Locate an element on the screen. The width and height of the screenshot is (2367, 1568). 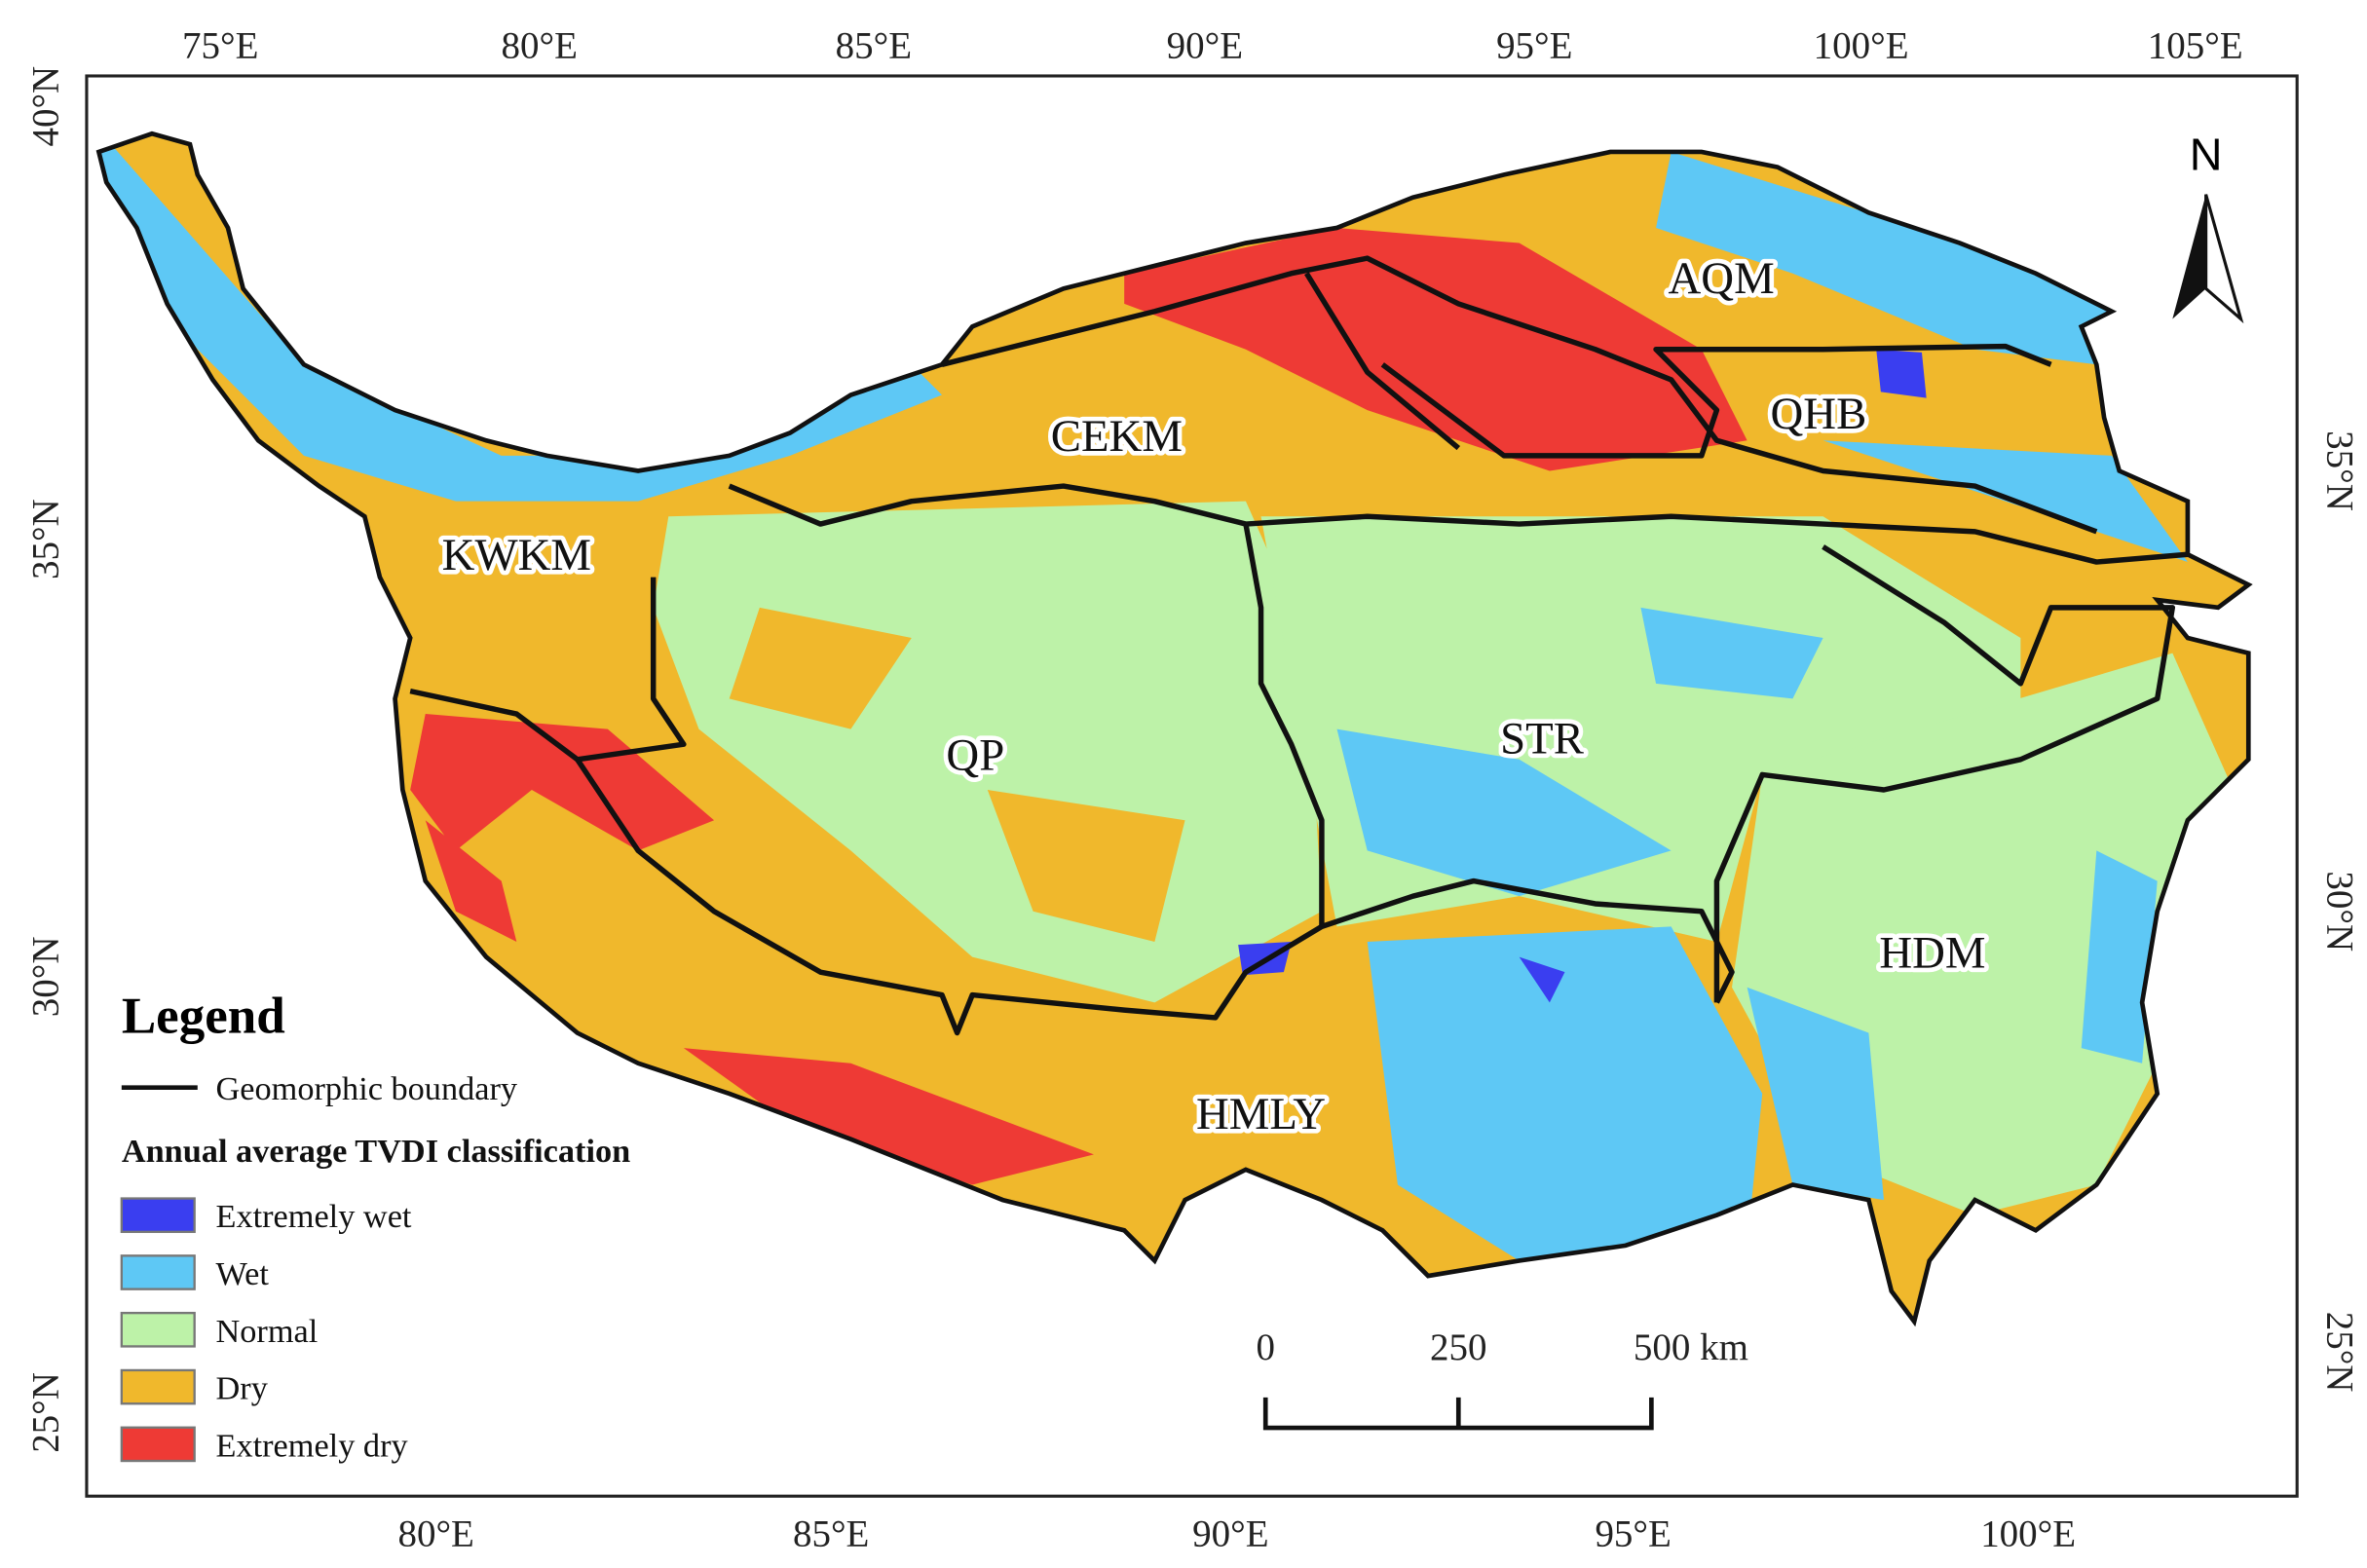
lat-label: 40°N is located at coordinates (45, 106).